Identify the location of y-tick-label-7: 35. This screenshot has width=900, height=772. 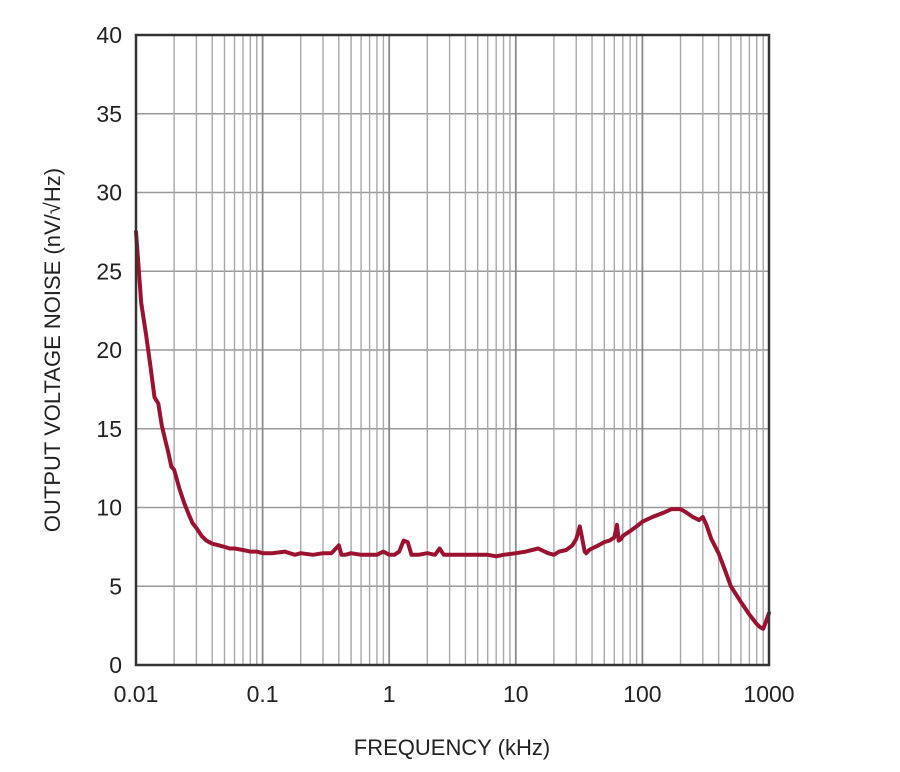
(109, 114).